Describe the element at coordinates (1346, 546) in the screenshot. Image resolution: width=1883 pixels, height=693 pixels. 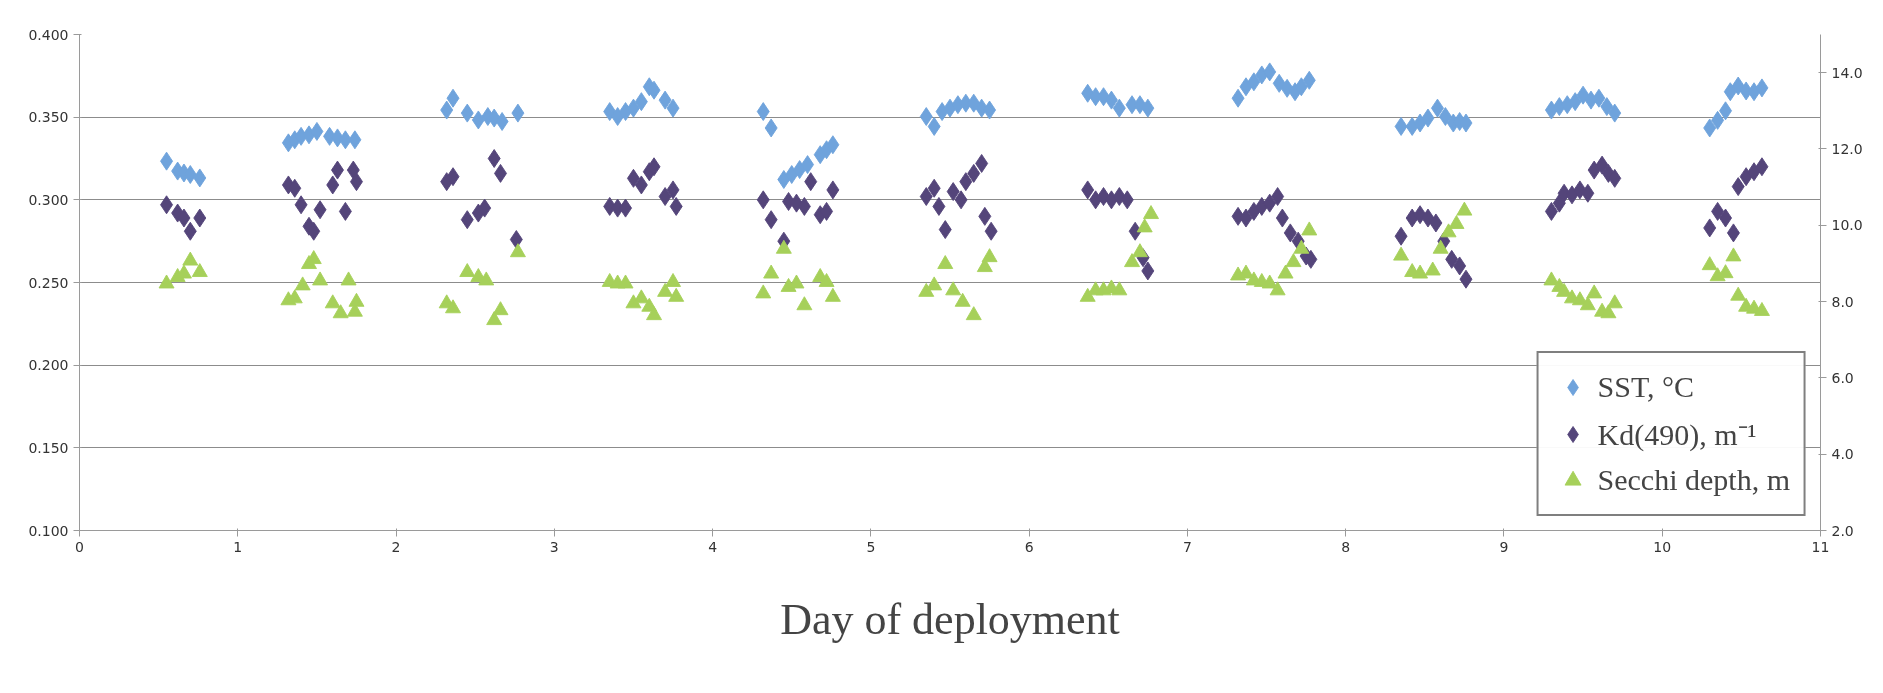
I see `x-tick-label: 8` at that location.